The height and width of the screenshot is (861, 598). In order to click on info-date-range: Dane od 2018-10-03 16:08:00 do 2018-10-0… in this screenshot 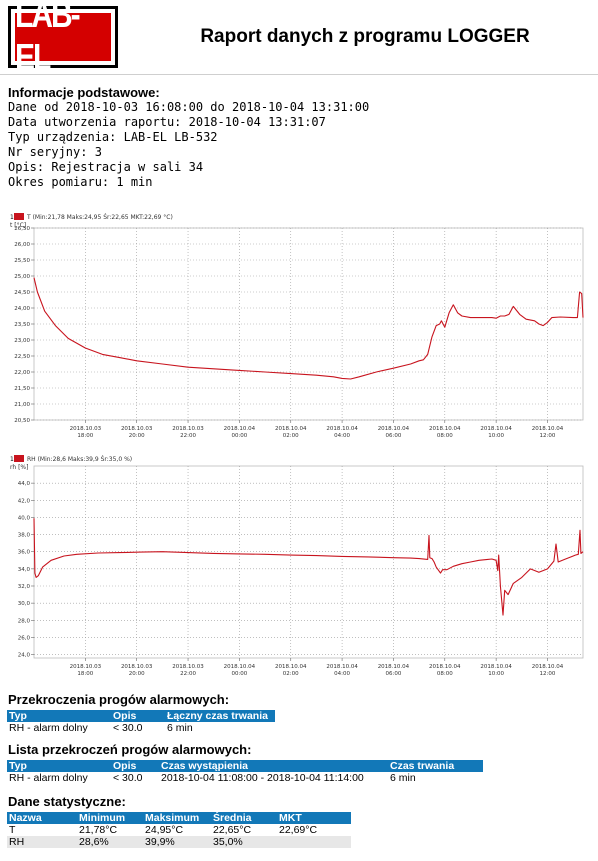, I will do `click(189, 107)`.